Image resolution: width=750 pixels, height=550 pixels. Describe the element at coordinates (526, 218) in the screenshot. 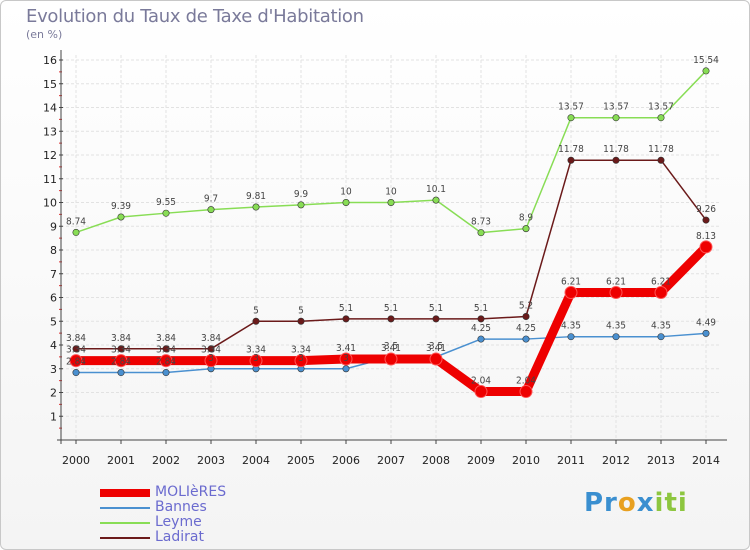

I see `data-label: 8.9` at that location.